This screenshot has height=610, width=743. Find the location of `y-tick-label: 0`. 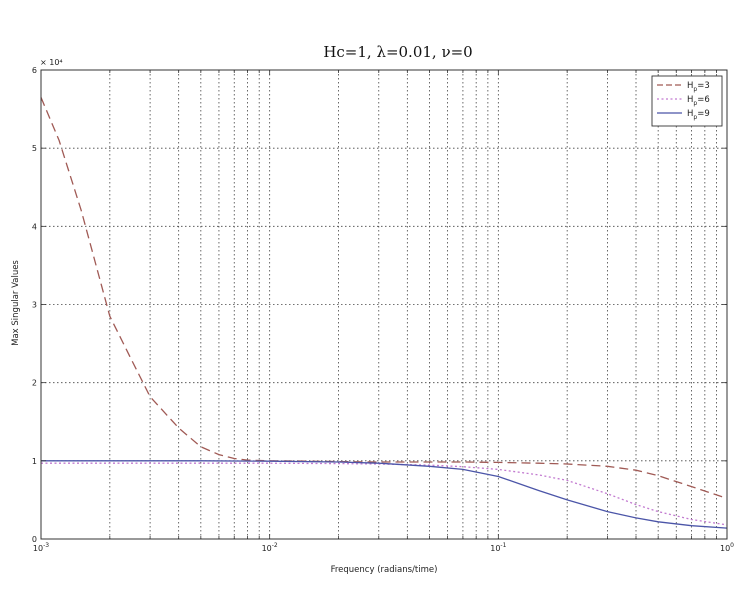

y-tick-label: 0 is located at coordinates (34, 539).